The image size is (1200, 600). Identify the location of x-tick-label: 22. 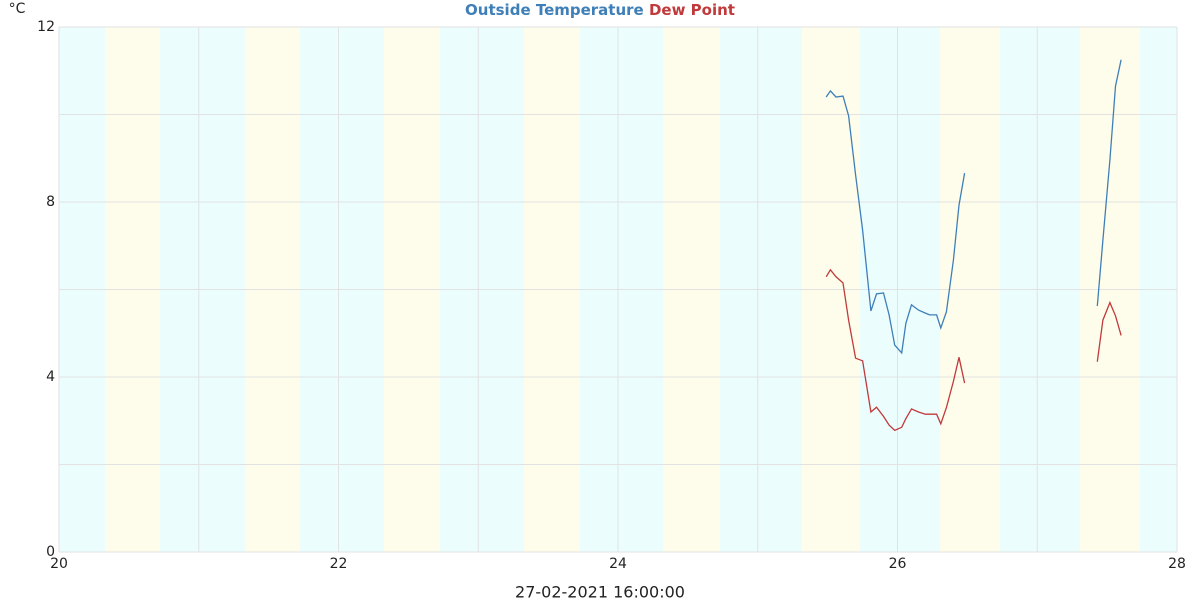
(339, 564).